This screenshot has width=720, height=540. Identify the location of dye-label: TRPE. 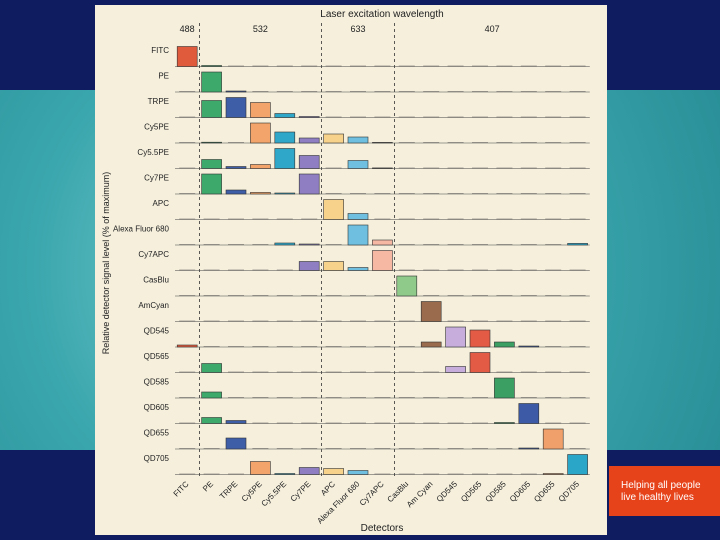
(158, 101).